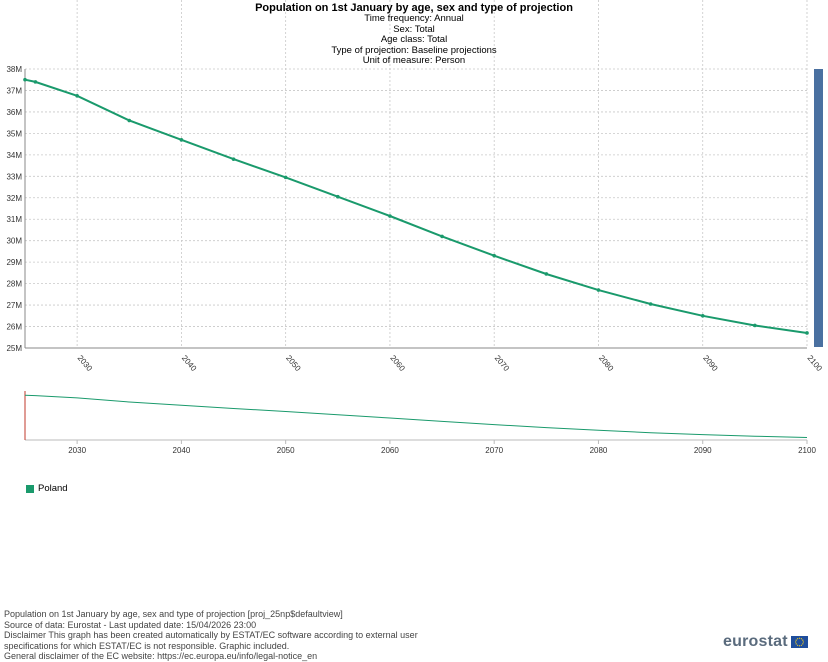 The height and width of the screenshot is (662, 828). I want to click on vertical-scrollbar, so click(818, 208).